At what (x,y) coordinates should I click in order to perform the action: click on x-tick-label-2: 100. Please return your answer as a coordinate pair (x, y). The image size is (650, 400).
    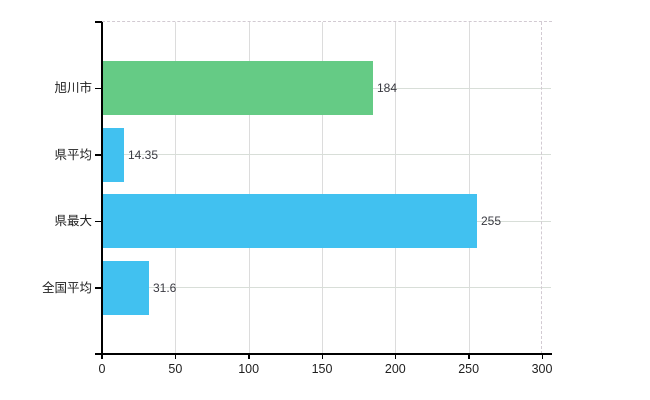
    Looking at the image, I should click on (249, 369).